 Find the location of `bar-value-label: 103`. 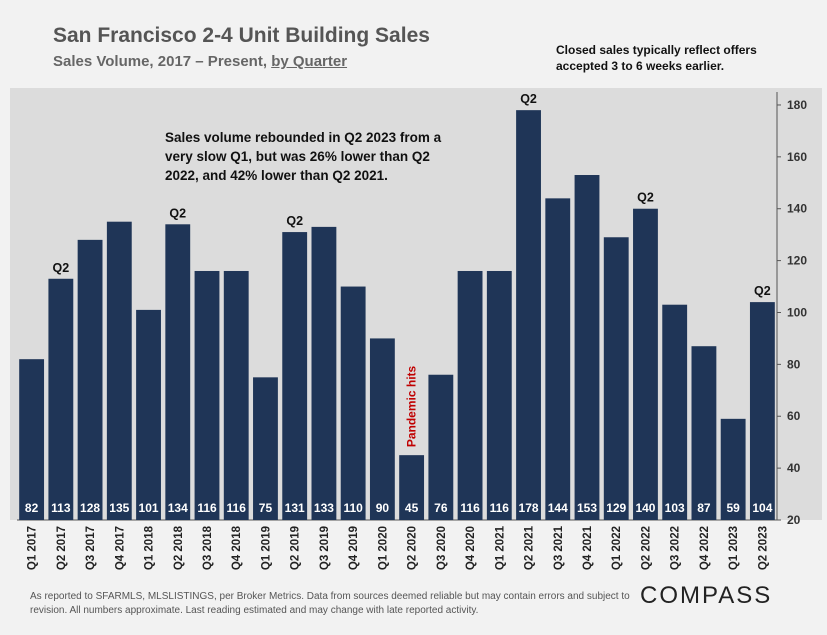

bar-value-label: 103 is located at coordinates (675, 508).